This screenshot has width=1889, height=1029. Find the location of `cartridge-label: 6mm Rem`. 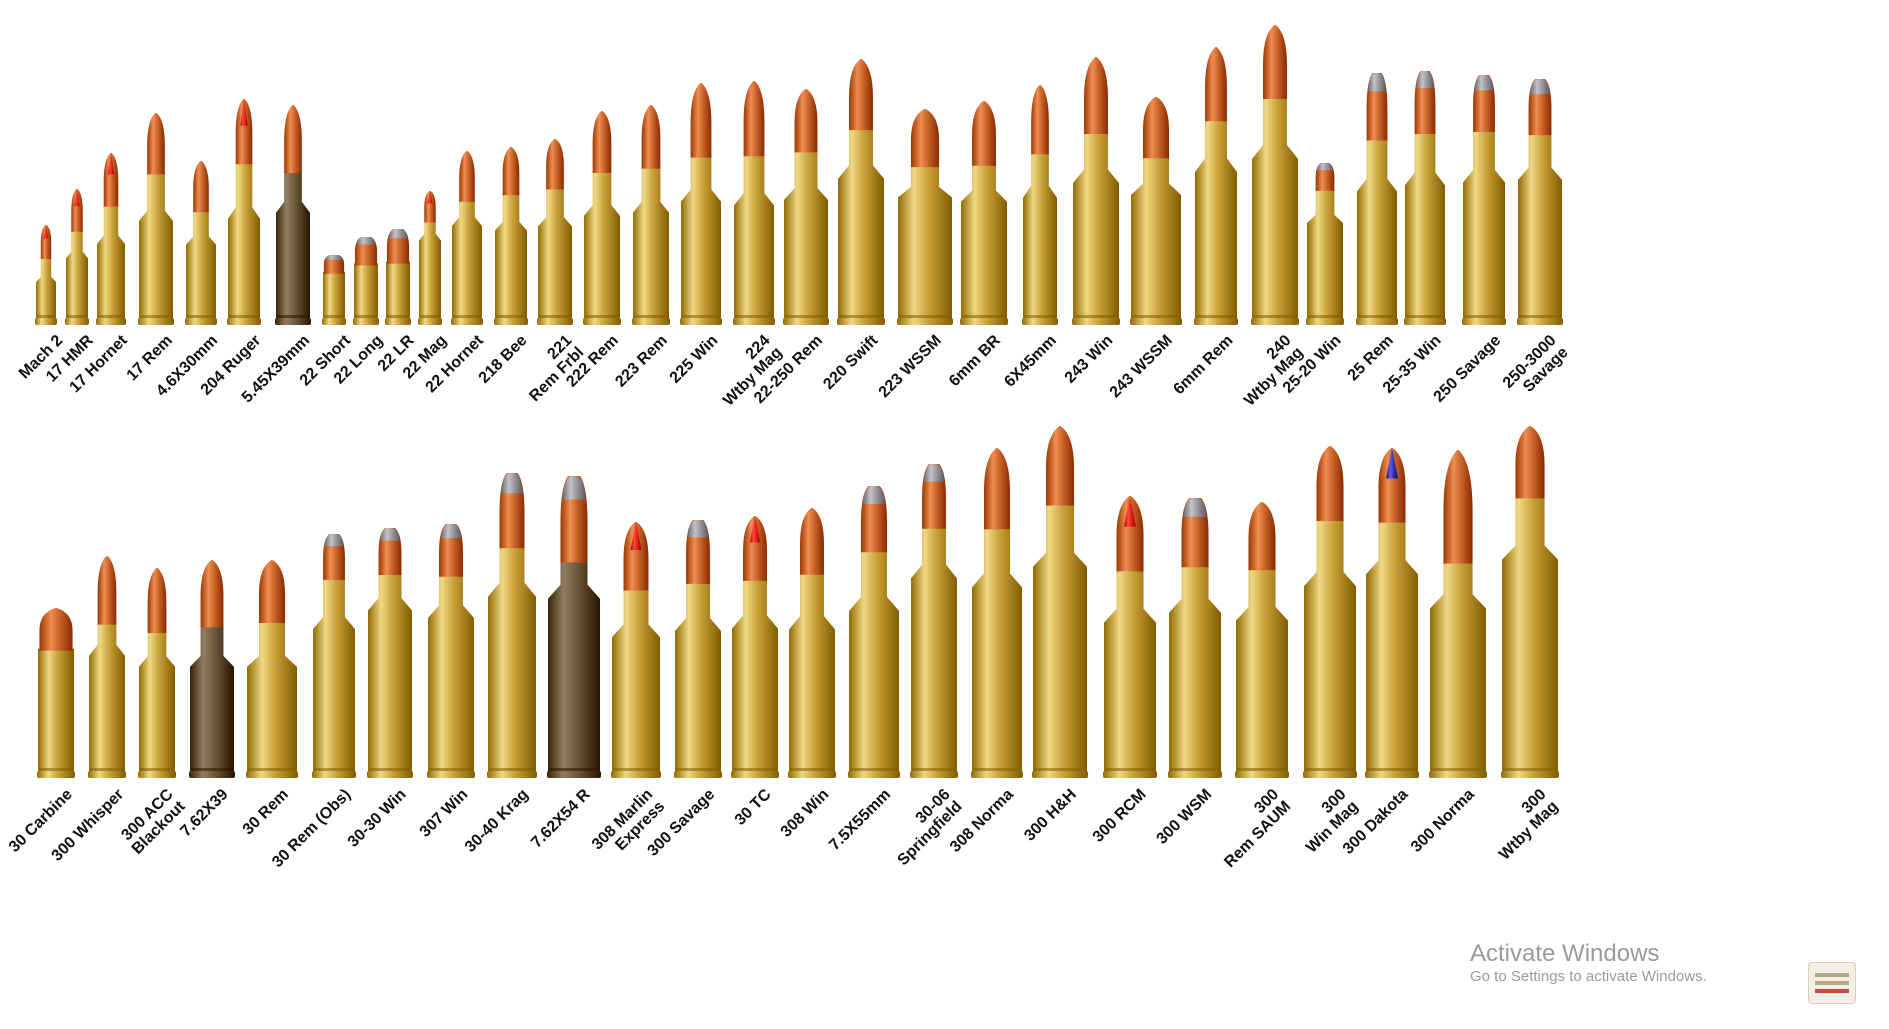

cartridge-label: 6mm Rem is located at coordinates (1203, 365).